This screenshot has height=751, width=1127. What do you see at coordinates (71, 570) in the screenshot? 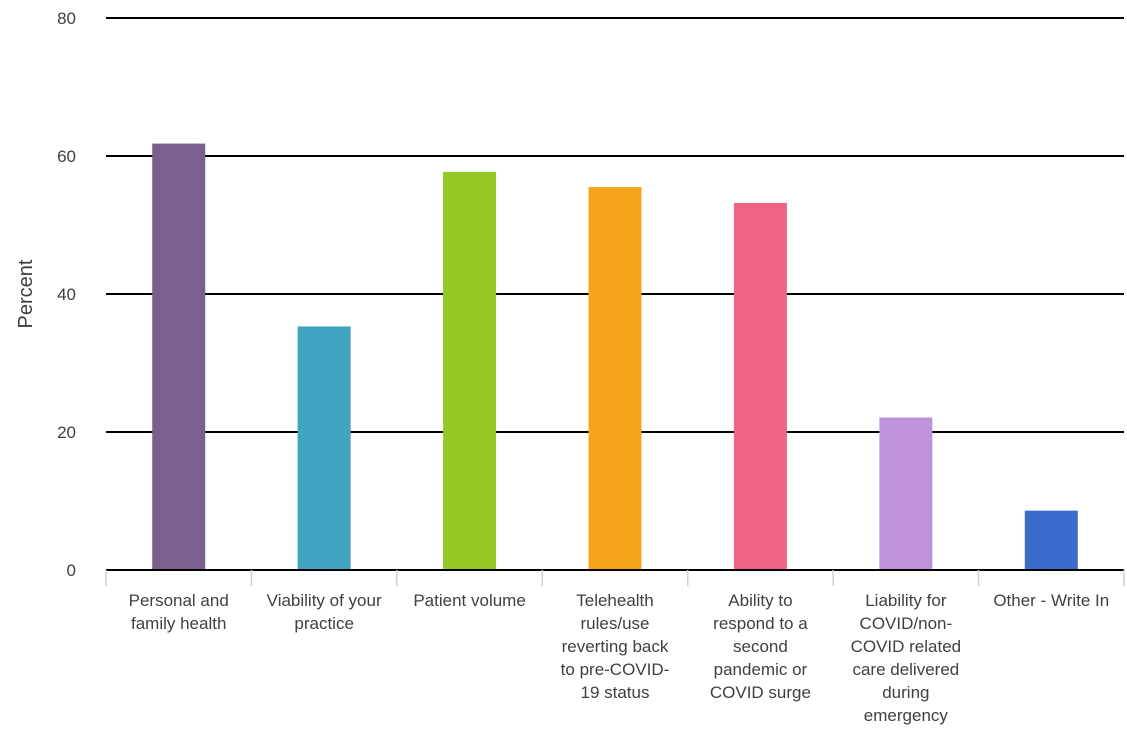
I see `y-tick-label: 0` at bounding box center [71, 570].